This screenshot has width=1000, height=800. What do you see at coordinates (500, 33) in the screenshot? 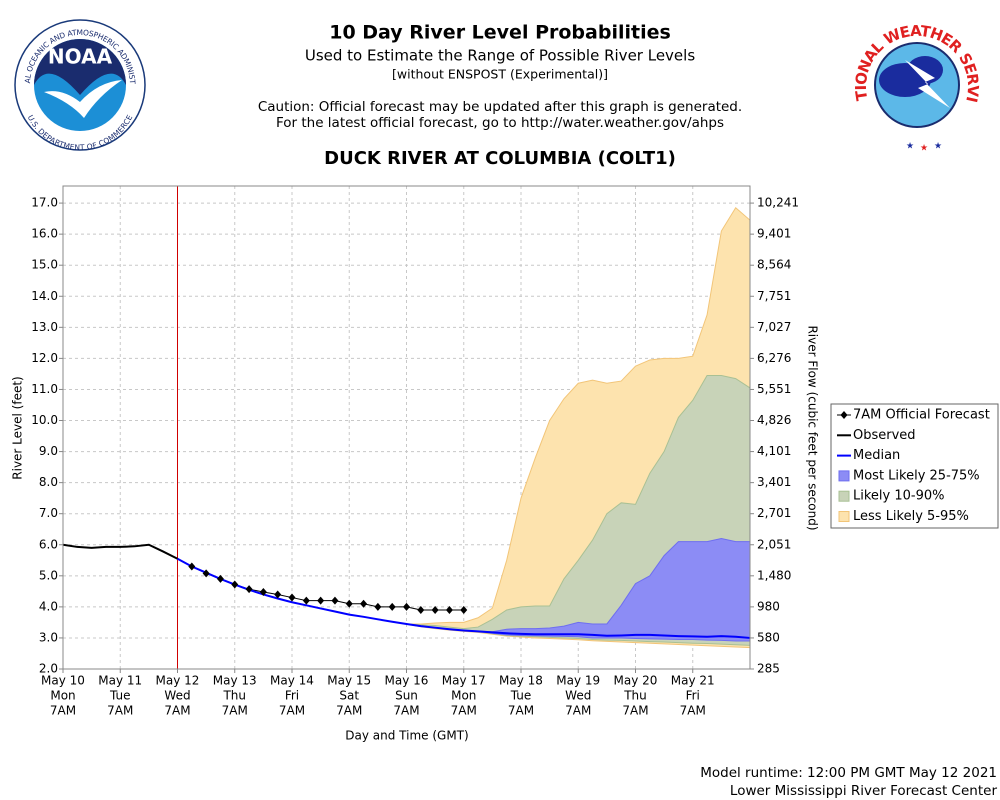
I see `chart-title: 10 Day River Level Probabilities` at bounding box center [500, 33].